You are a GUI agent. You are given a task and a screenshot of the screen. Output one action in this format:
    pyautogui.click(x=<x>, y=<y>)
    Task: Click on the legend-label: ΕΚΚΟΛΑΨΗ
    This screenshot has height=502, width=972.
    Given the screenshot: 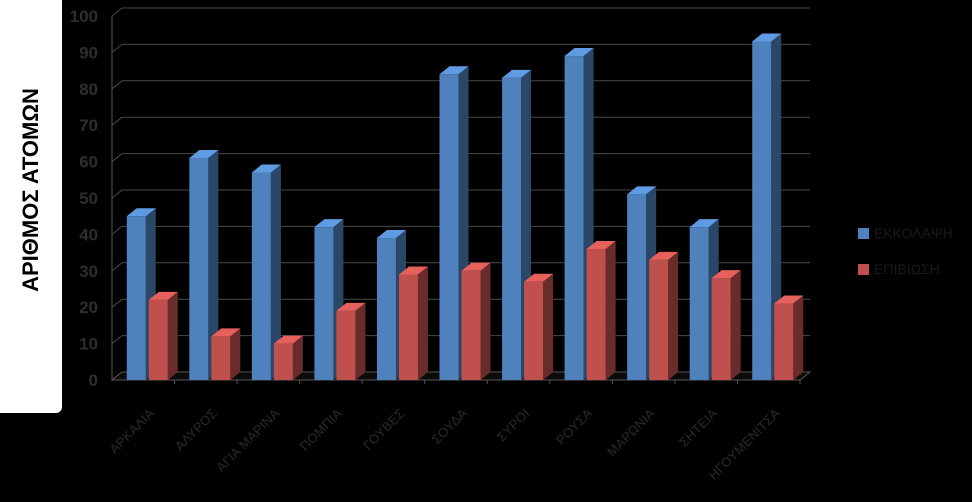 What is the action you would take?
    pyautogui.click(x=913, y=233)
    